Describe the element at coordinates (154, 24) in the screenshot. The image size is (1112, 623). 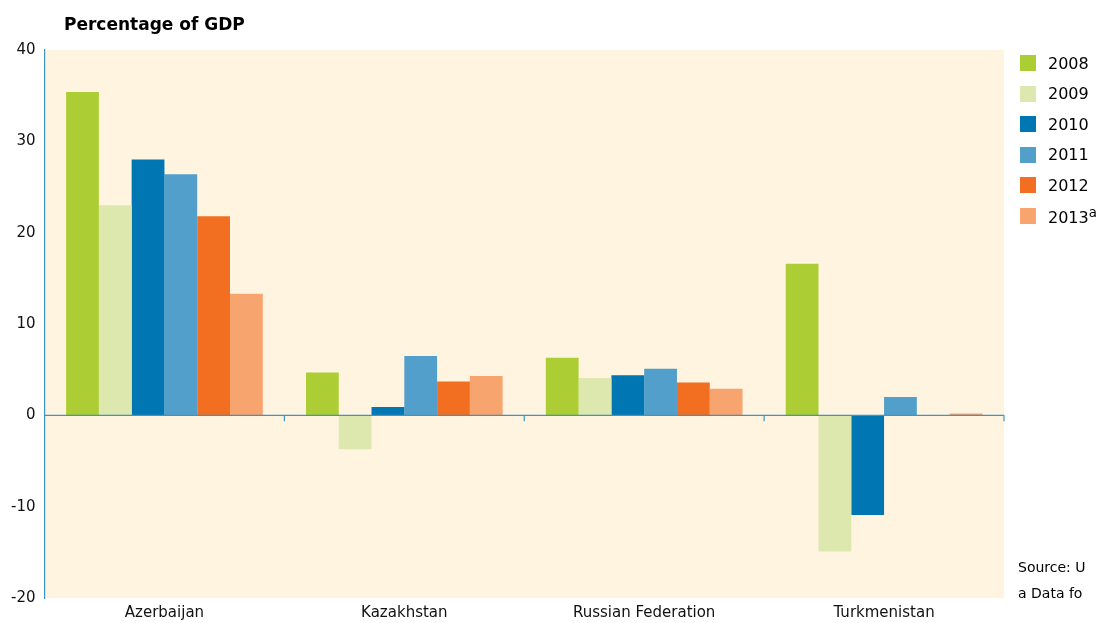
I see `chart-title: Percentage of GDP` at that location.